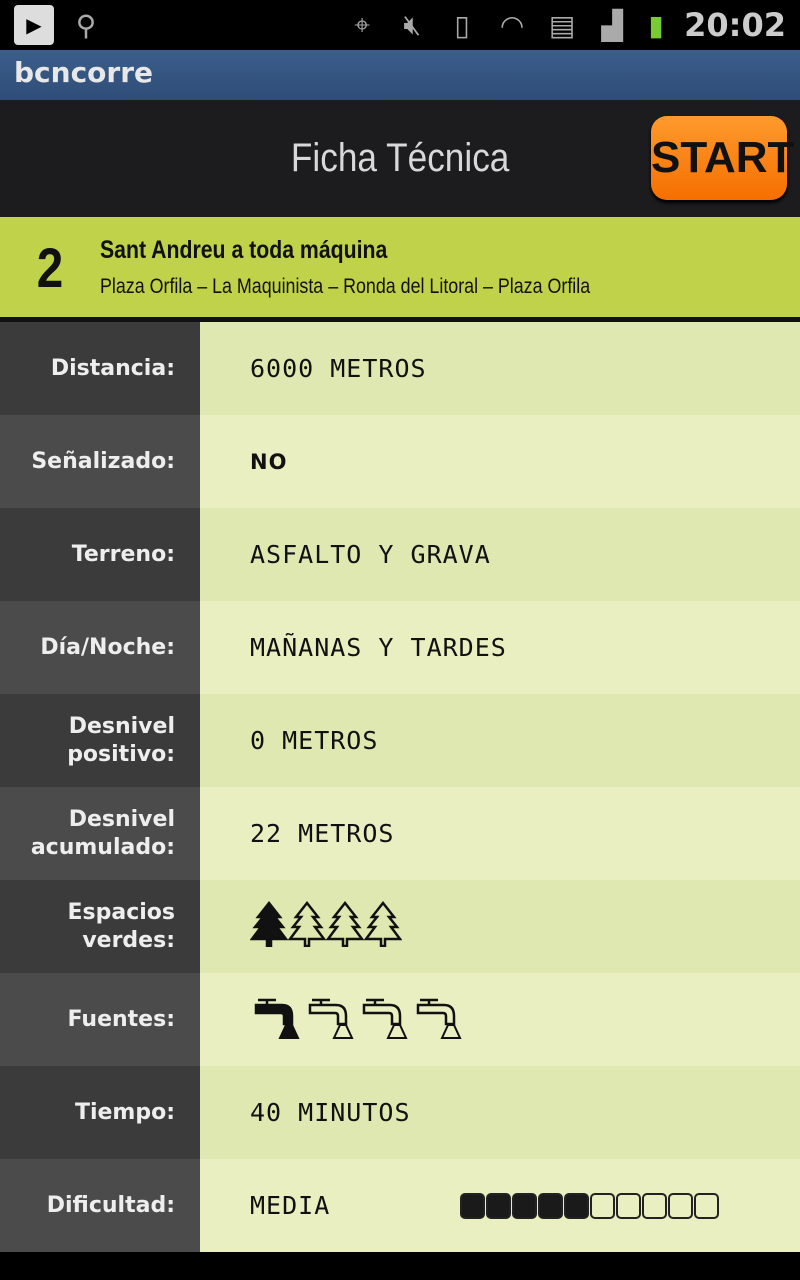  I want to click on detail-row: Desnivel positivo: 0 METROS, so click(400, 740).